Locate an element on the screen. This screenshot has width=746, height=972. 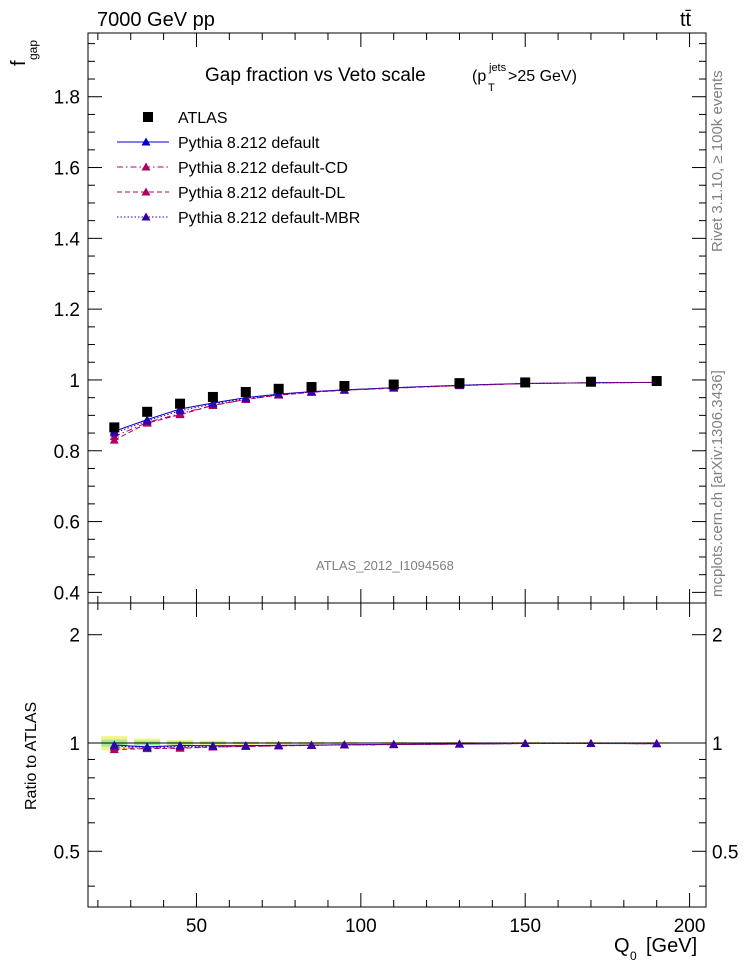
y-tick-label: 1.2 is located at coordinates (67, 310).